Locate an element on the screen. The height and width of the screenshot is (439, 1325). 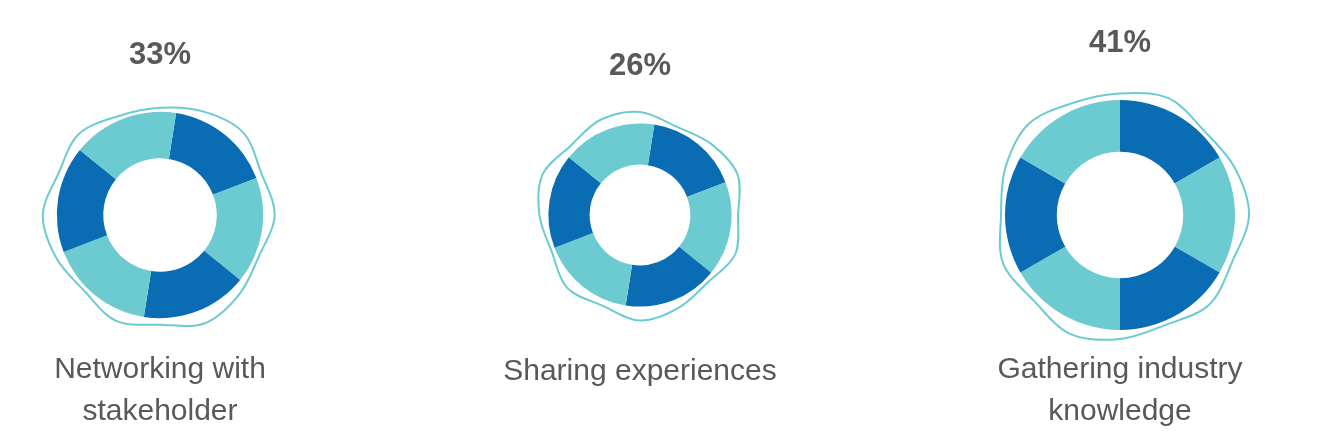
category-label: Networking with stakeholder is located at coordinates (160, 388).